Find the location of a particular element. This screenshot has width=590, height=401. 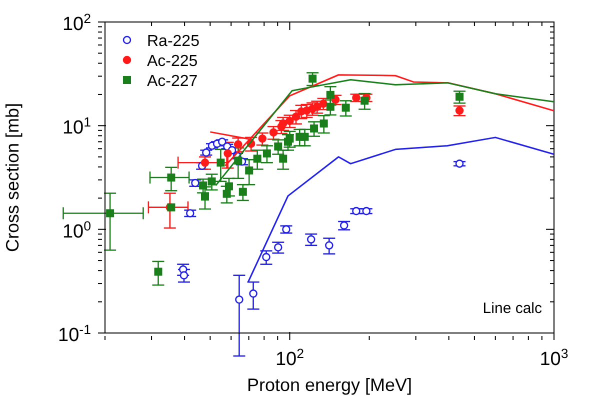

annotation: Line calc is located at coordinates (512, 308).